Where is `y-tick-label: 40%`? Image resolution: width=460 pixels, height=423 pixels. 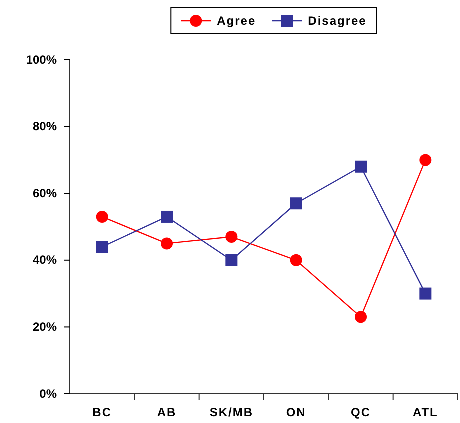
y-tick-label: 40% is located at coordinates (45, 260).